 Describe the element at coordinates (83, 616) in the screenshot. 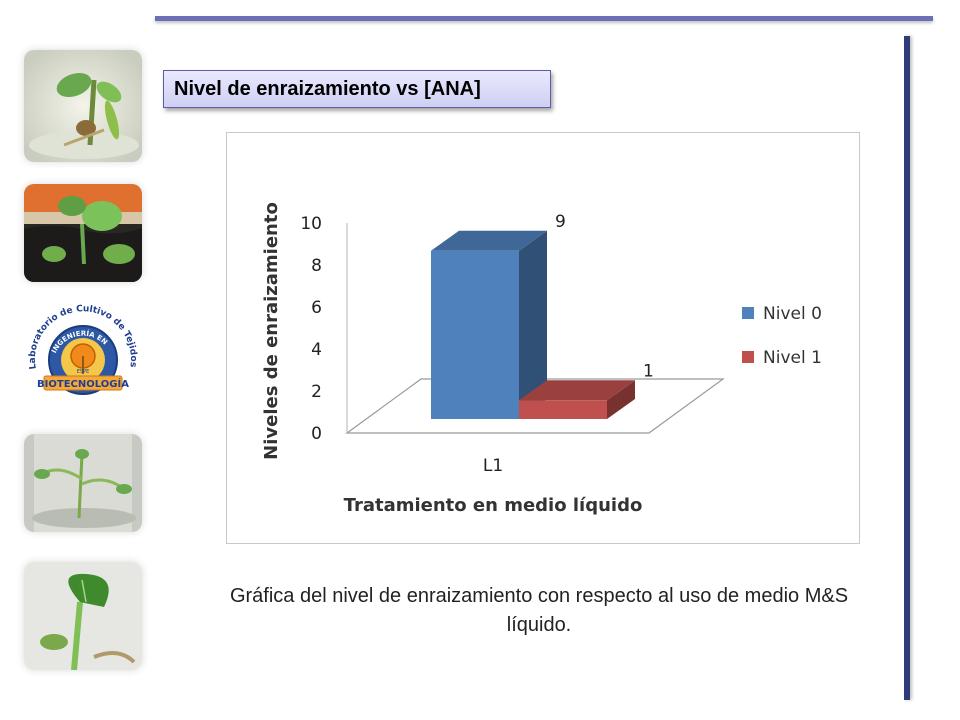

I see `plant-leaf-photo` at that location.